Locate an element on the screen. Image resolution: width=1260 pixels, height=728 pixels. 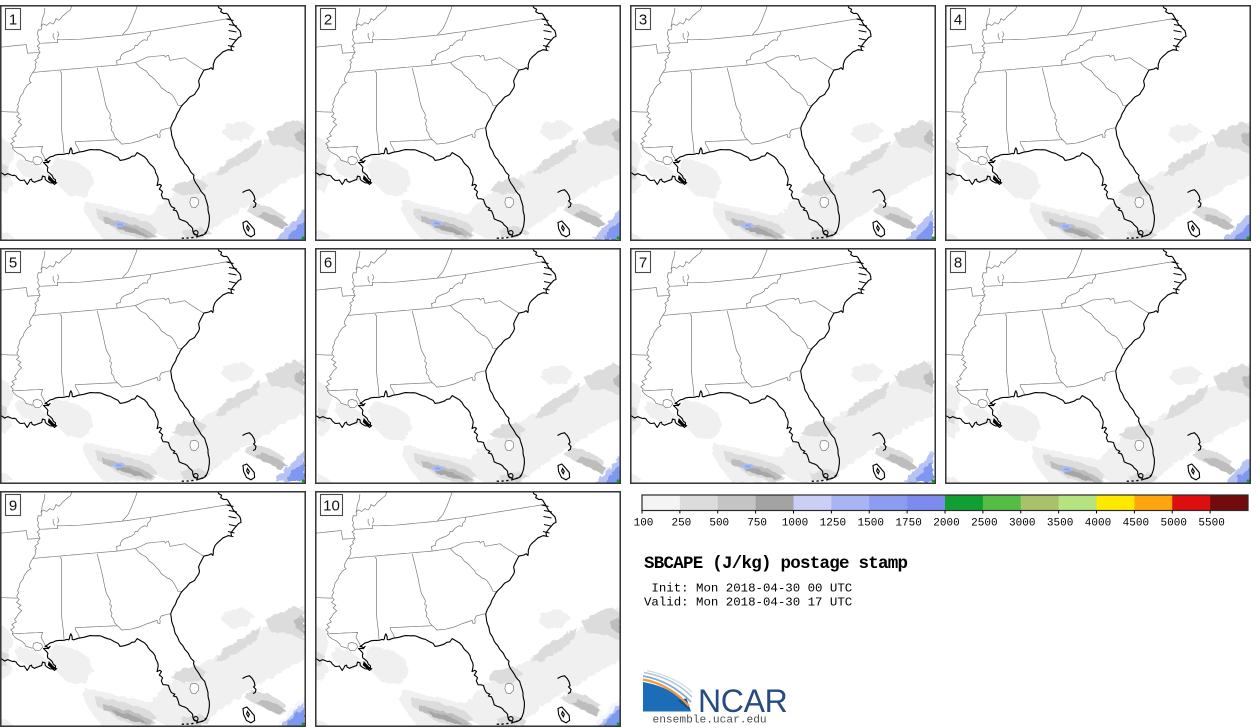
svg-text: 4000 is located at coordinates (1098, 524).